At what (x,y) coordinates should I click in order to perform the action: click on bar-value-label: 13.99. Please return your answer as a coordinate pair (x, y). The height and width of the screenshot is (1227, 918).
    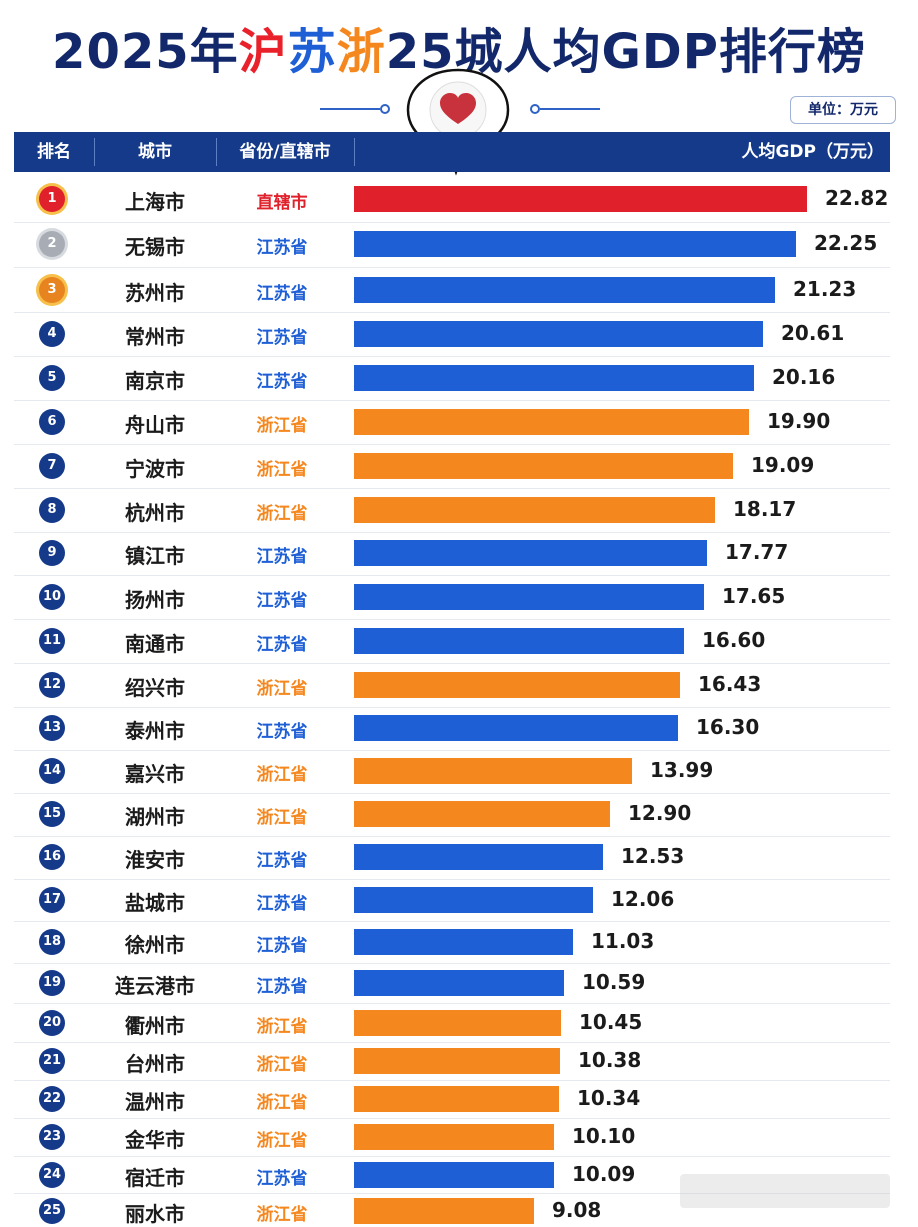
    Looking at the image, I should click on (682, 770).